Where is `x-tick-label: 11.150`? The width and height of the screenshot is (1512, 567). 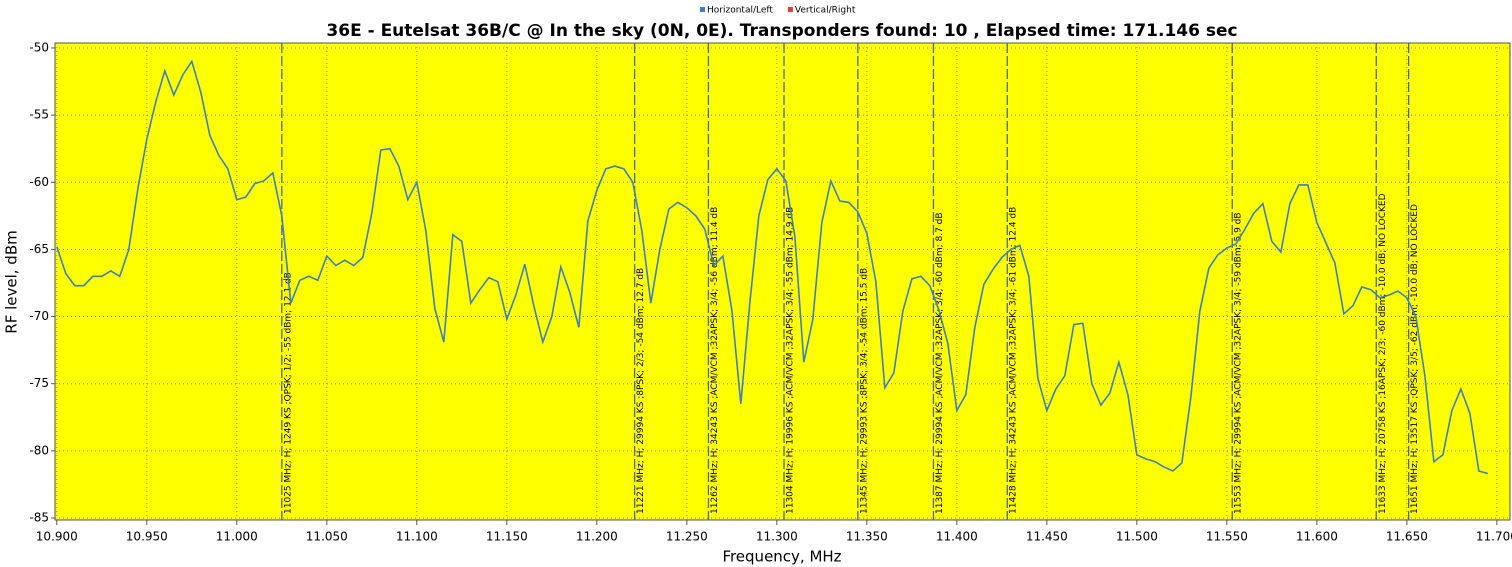
x-tick-label: 11.150 is located at coordinates (507, 537).